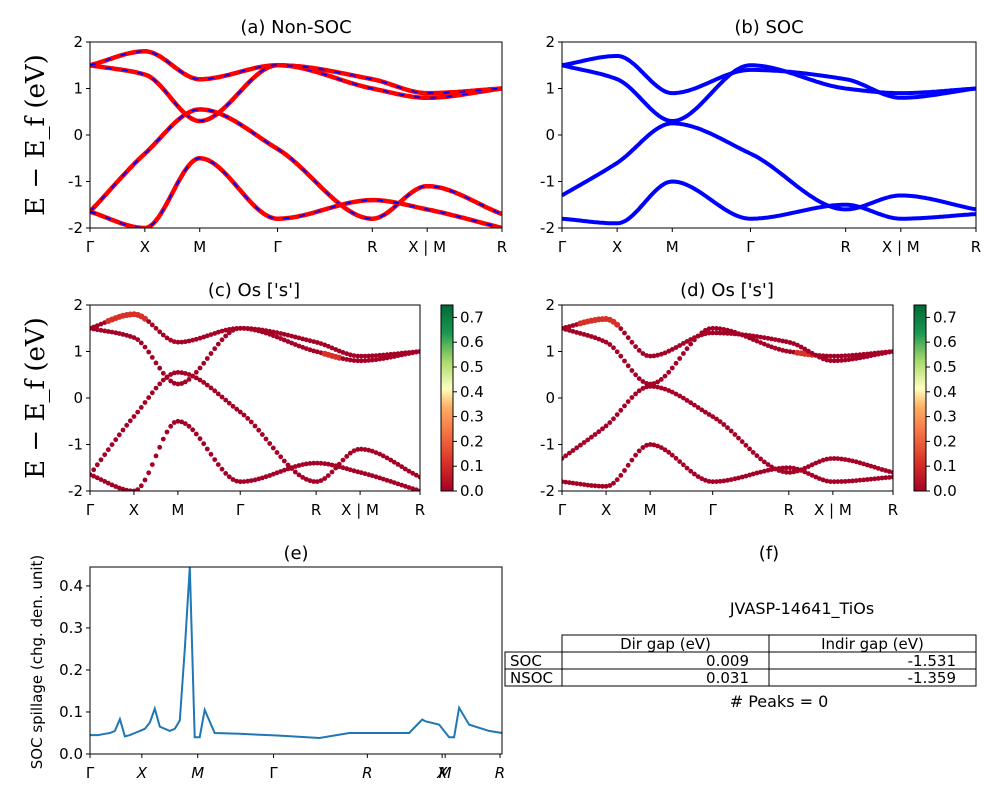 The width and height of the screenshot is (1000, 804). What do you see at coordinates (462, 402) in the screenshot?
I see `panel-c-colorbar: 0.0 0.1 0.2 0.3 0.4 0.5 0.6 0.7` at bounding box center [462, 402].